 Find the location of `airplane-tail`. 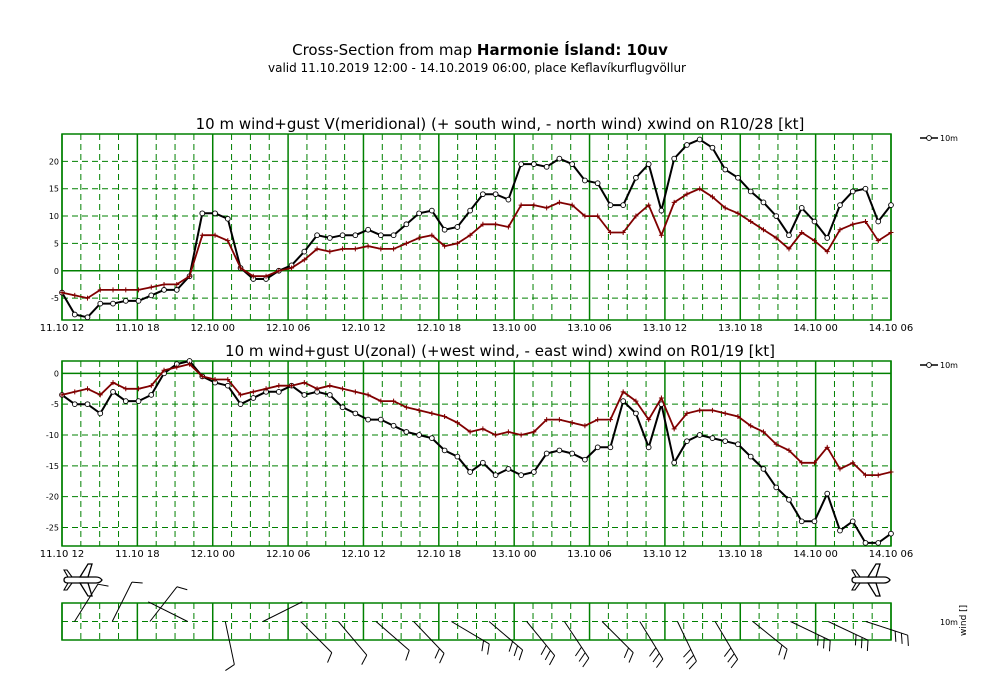

airplane-tail is located at coordinates (856, 580).